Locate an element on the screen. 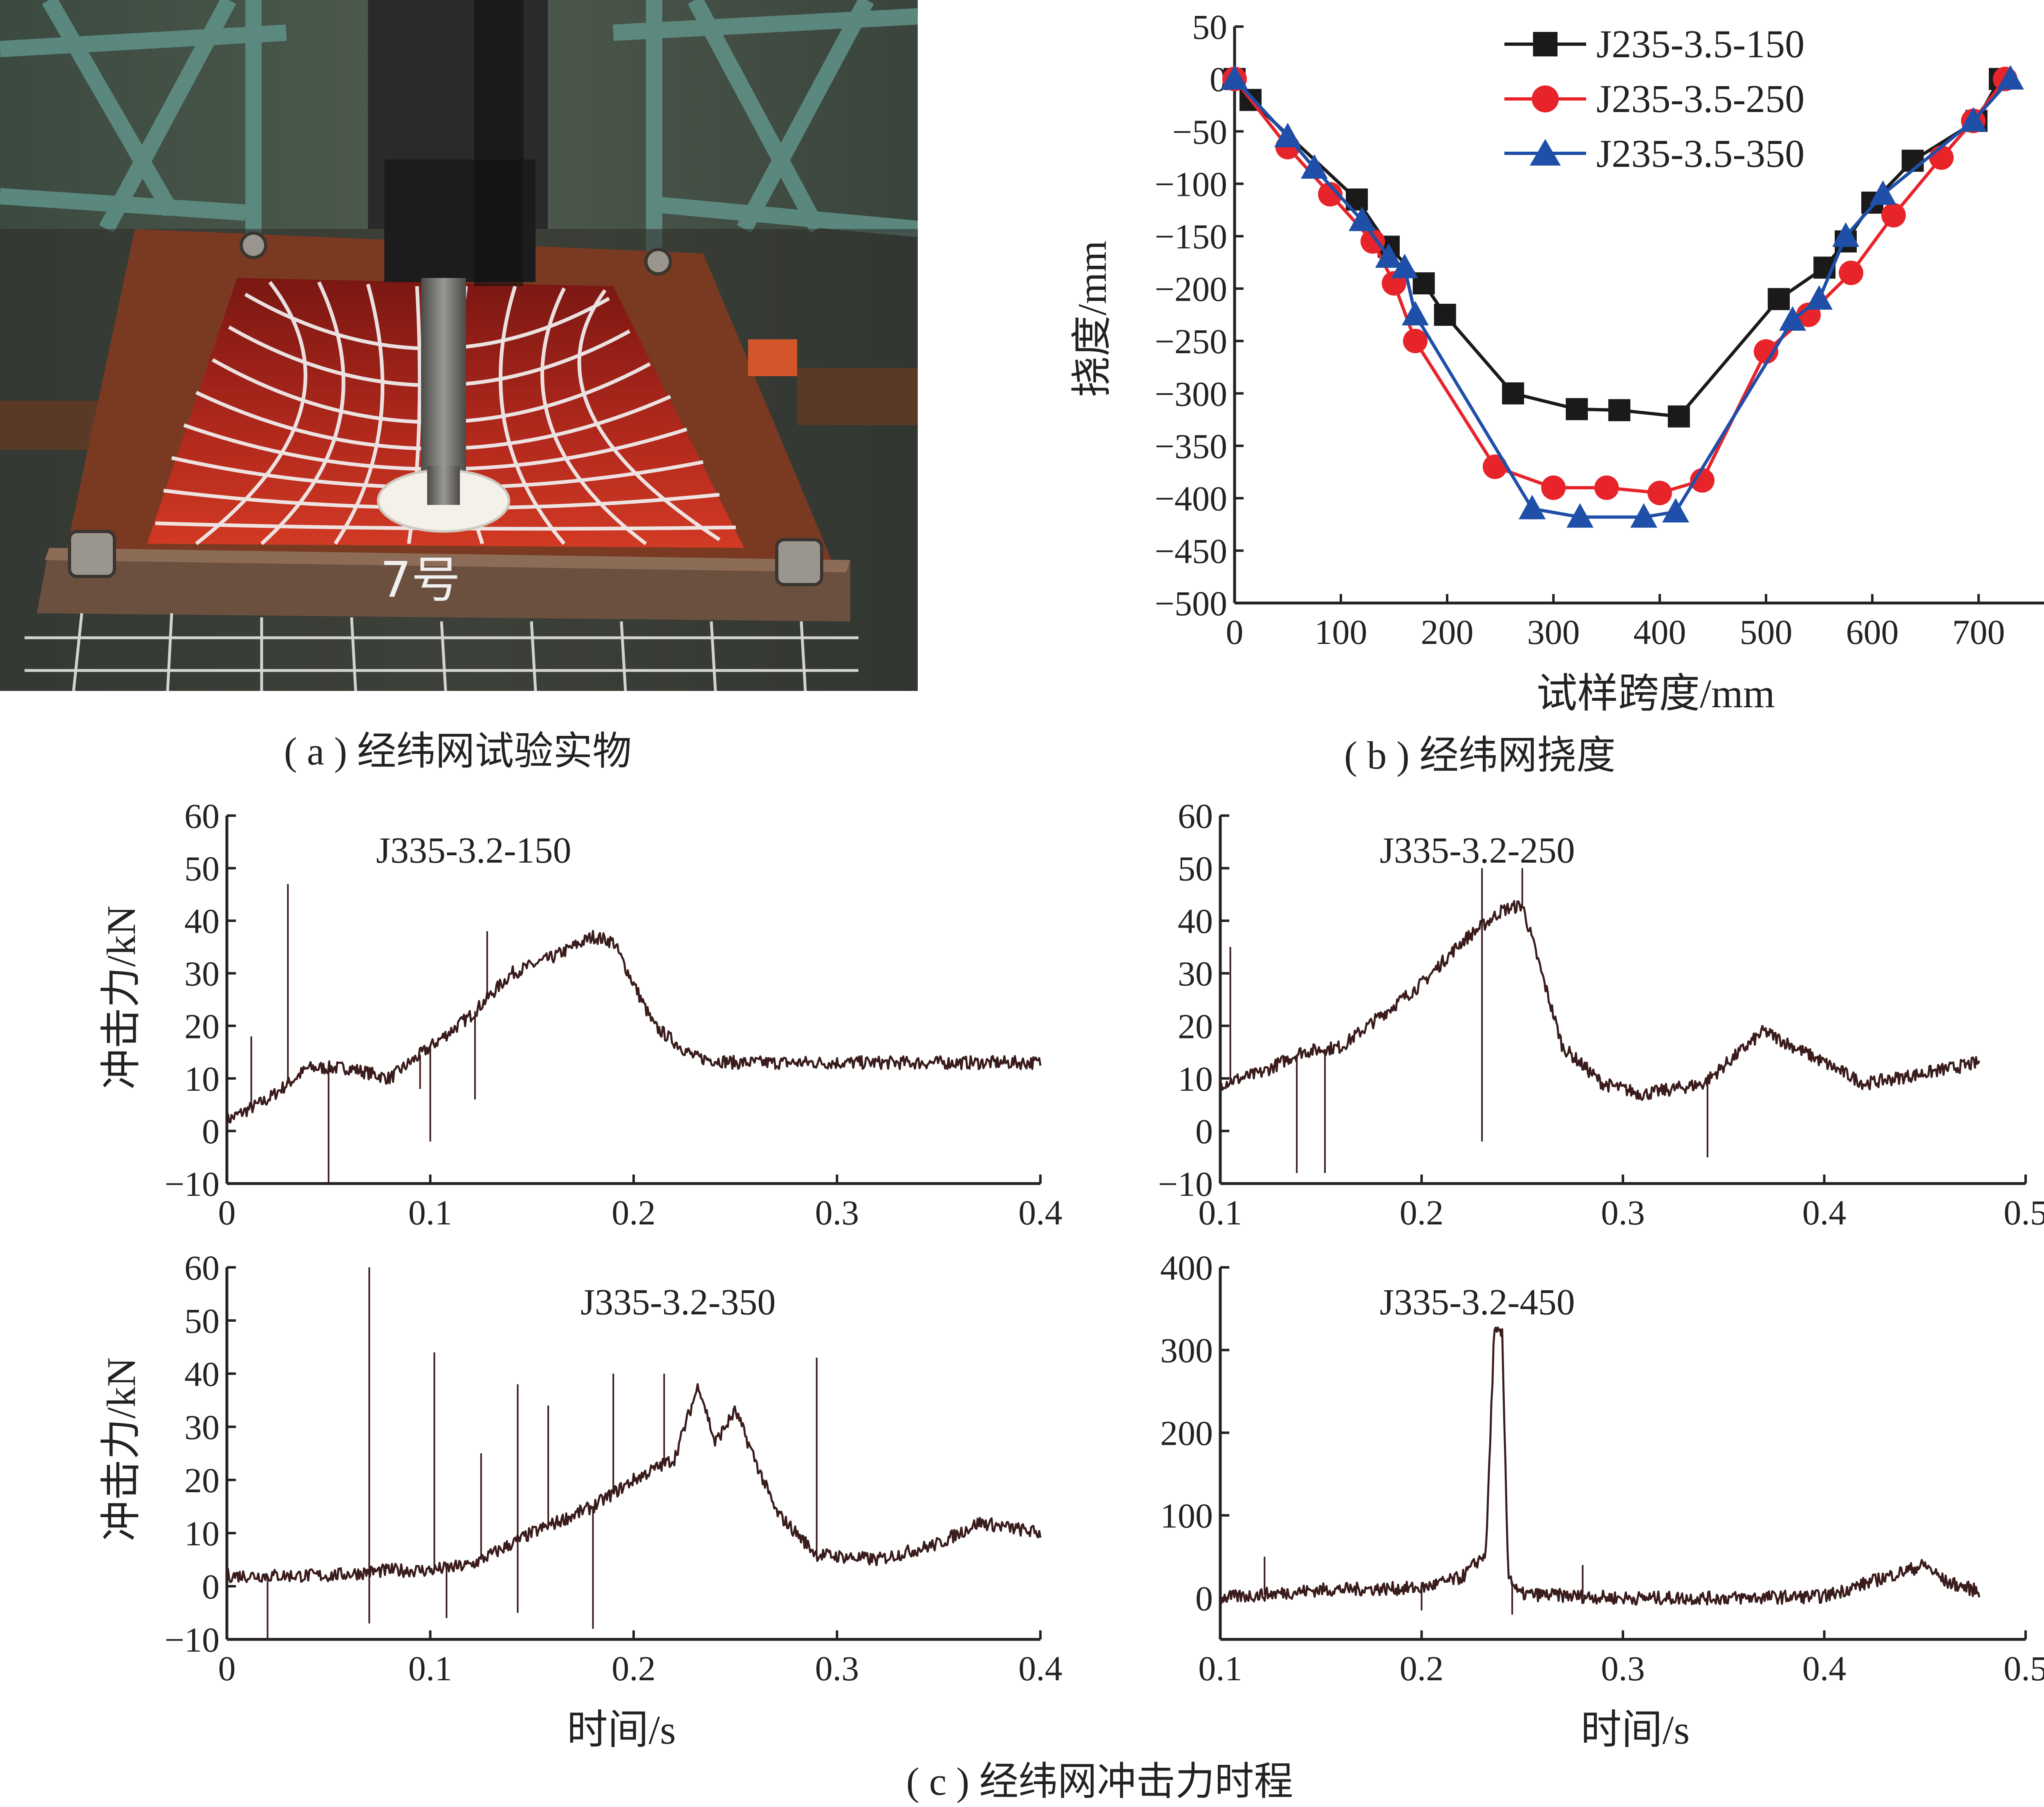  chart-b-xtick-label: 700 is located at coordinates (1979, 632).